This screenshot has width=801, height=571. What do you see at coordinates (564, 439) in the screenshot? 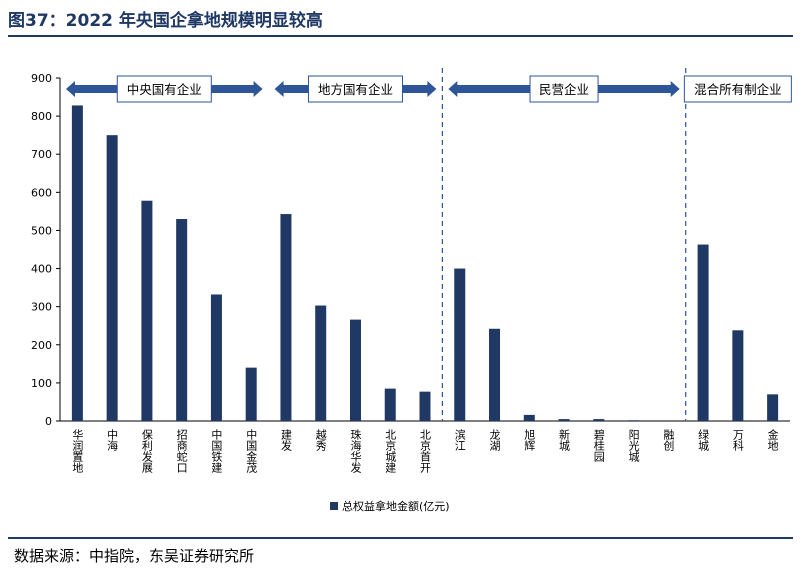
I see `x-category-label: 新城` at bounding box center [564, 439].